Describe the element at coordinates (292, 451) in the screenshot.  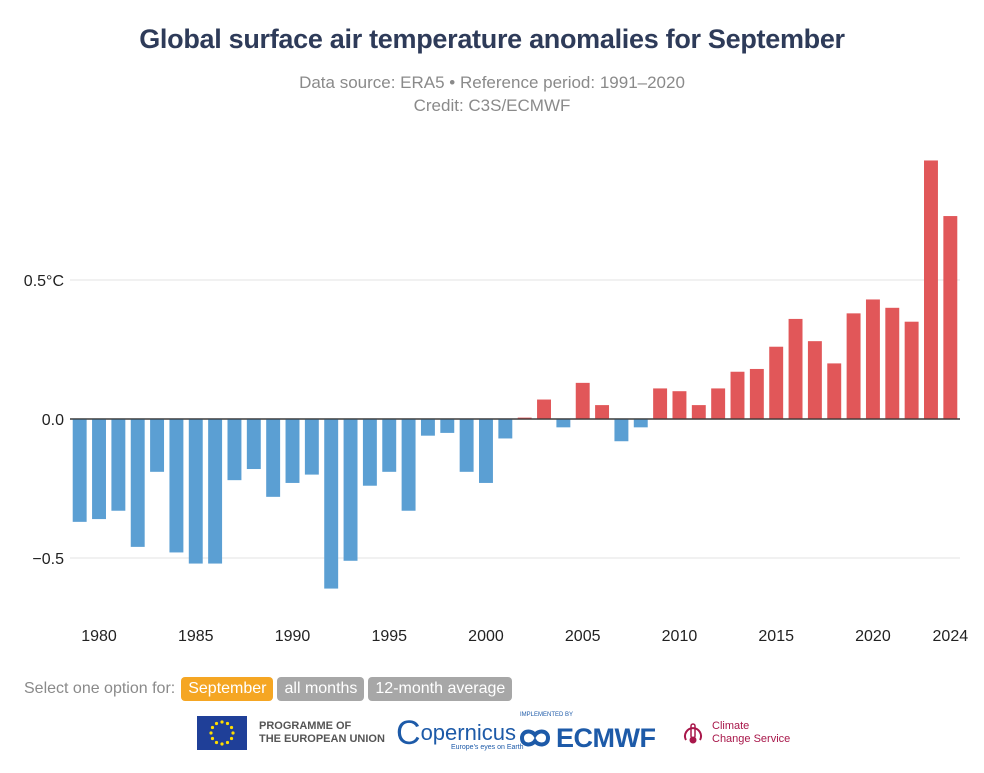
I see `bar-1990` at that location.